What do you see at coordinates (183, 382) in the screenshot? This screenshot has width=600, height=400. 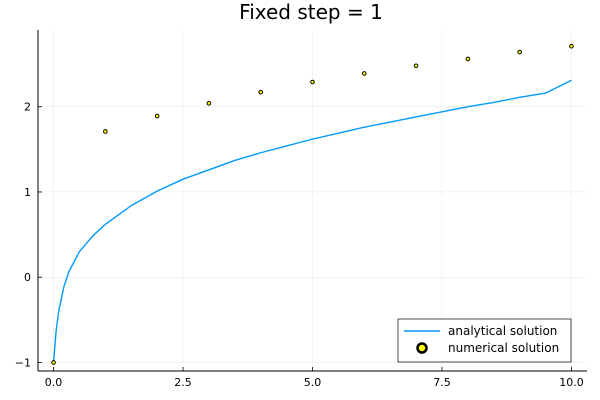 I see `x-tick-label: 2.5` at bounding box center [183, 382].